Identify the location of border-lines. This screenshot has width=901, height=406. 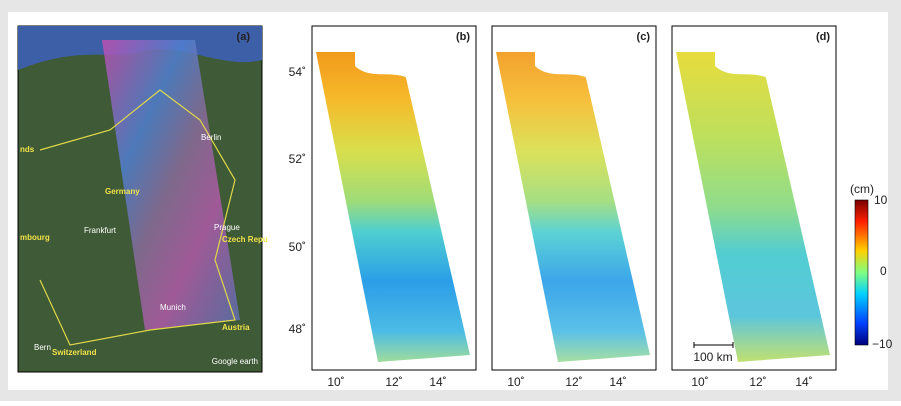
(137, 217).